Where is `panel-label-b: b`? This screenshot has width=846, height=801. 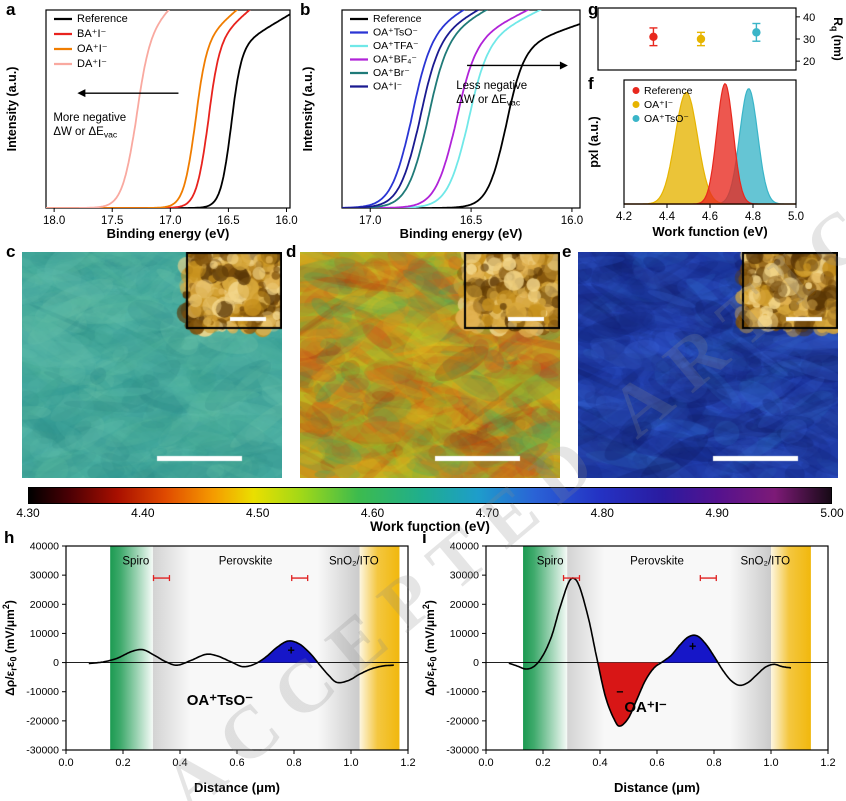 panel-label-b: b is located at coordinates (305, 9).